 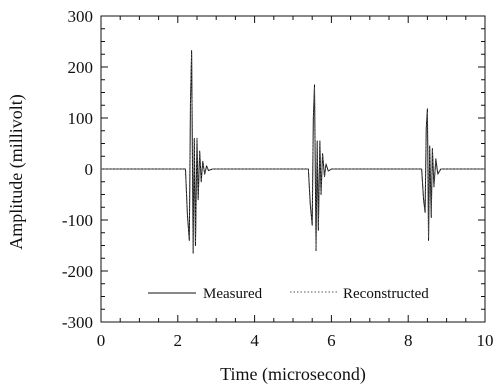 What do you see at coordinates (89, 169) in the screenshot?
I see `y-tick-label: 0` at bounding box center [89, 169].